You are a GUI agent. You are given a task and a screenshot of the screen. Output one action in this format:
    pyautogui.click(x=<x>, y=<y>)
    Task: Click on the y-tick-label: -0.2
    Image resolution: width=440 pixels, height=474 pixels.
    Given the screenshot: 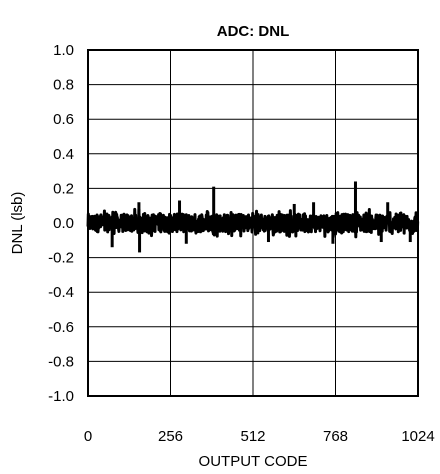 What is the action you would take?
    pyautogui.click(x=61, y=258)
    